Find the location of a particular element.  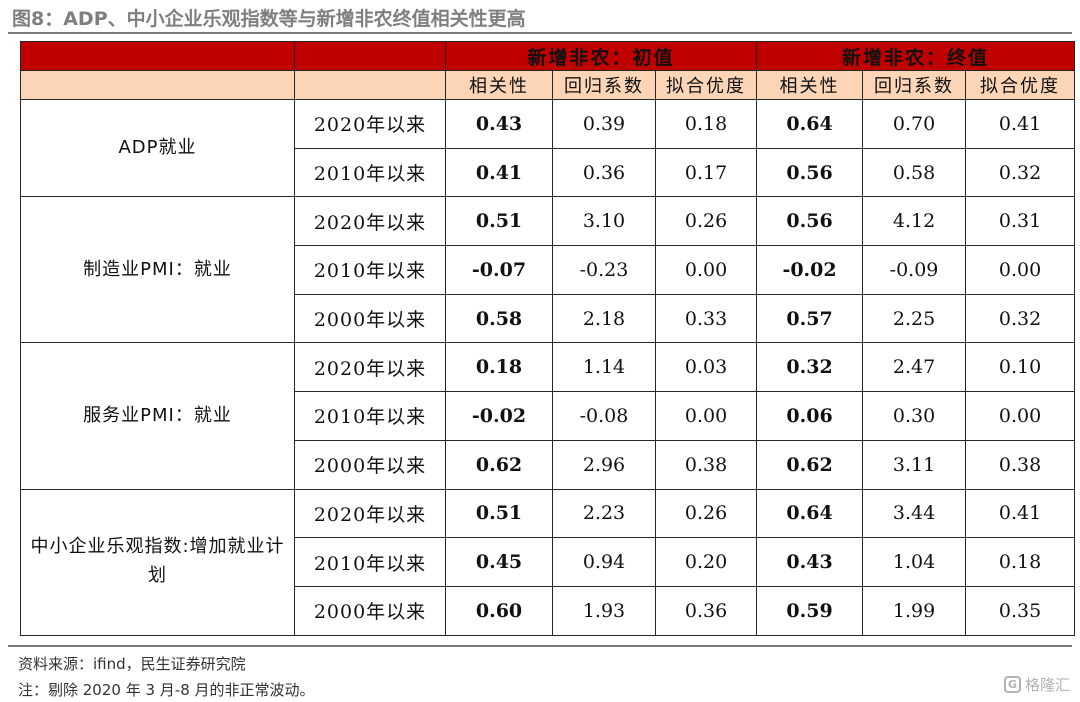

gelonghui-logo-icon: G is located at coordinates (1012, 684).